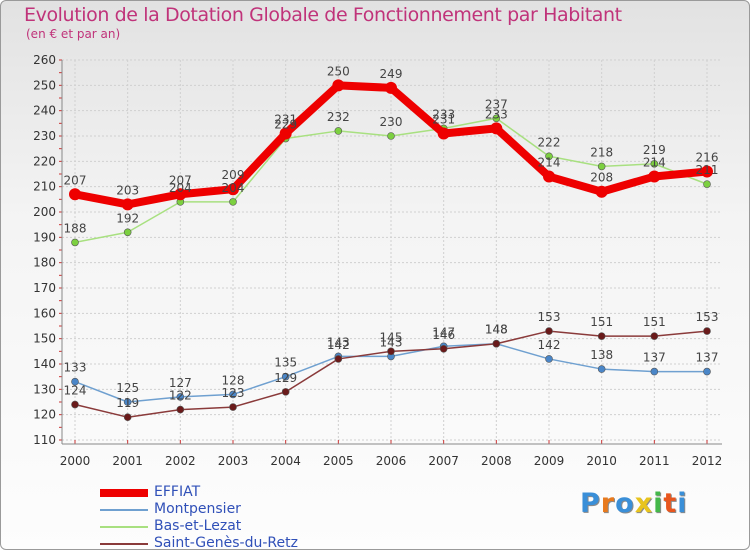 Image resolution: width=750 pixels, height=552 pixels. Describe the element at coordinates (199, 543) in the screenshot. I see `legend-item: Saint-Genès-du-Retz` at that location.